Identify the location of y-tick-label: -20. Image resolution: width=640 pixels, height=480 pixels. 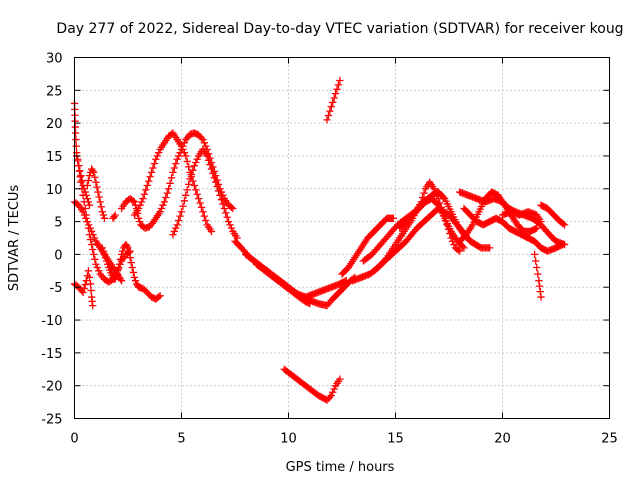
(51, 387).